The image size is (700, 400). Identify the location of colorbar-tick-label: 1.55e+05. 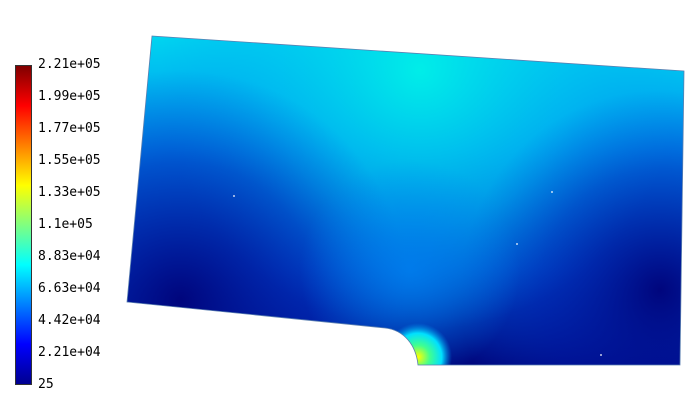
(69, 160).